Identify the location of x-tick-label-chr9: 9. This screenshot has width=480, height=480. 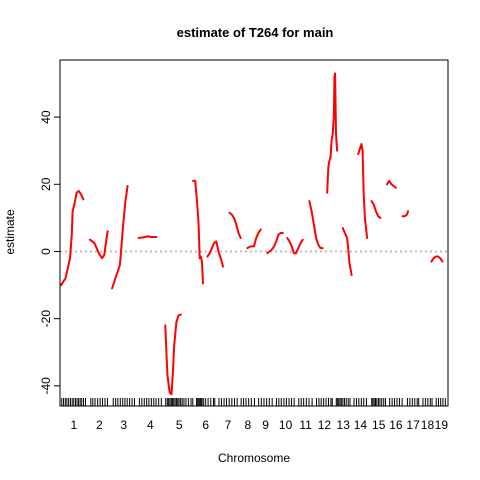
(265, 425).